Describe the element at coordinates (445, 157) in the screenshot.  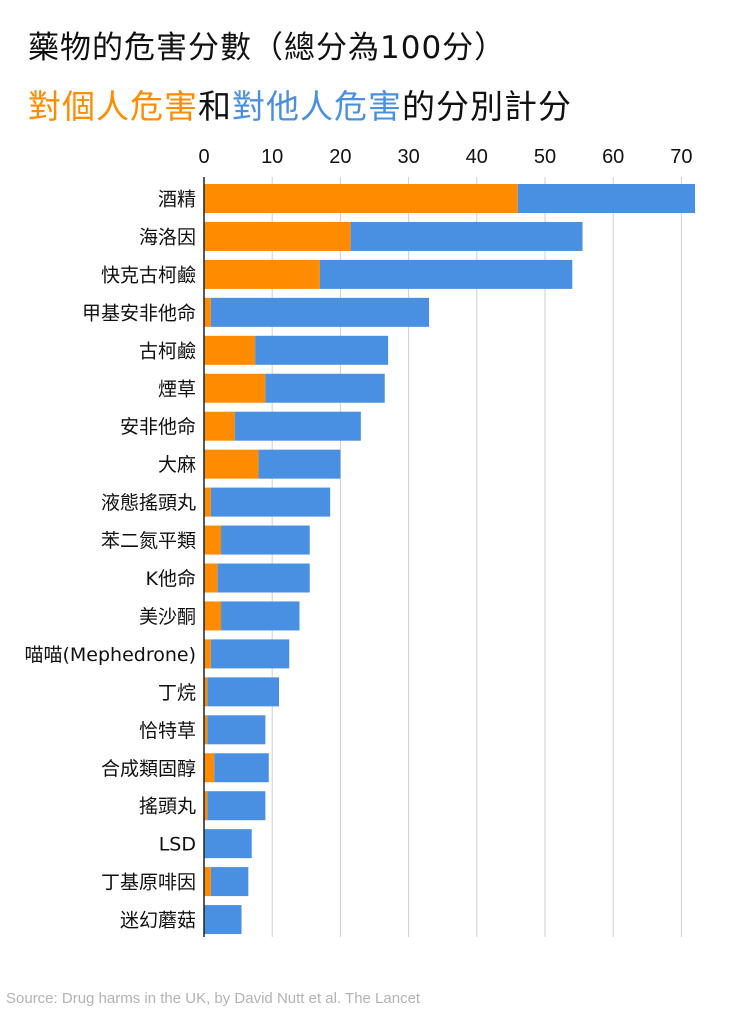
I see `x-tick-layer: 0 10 20 30 40 50 60 70` at that location.